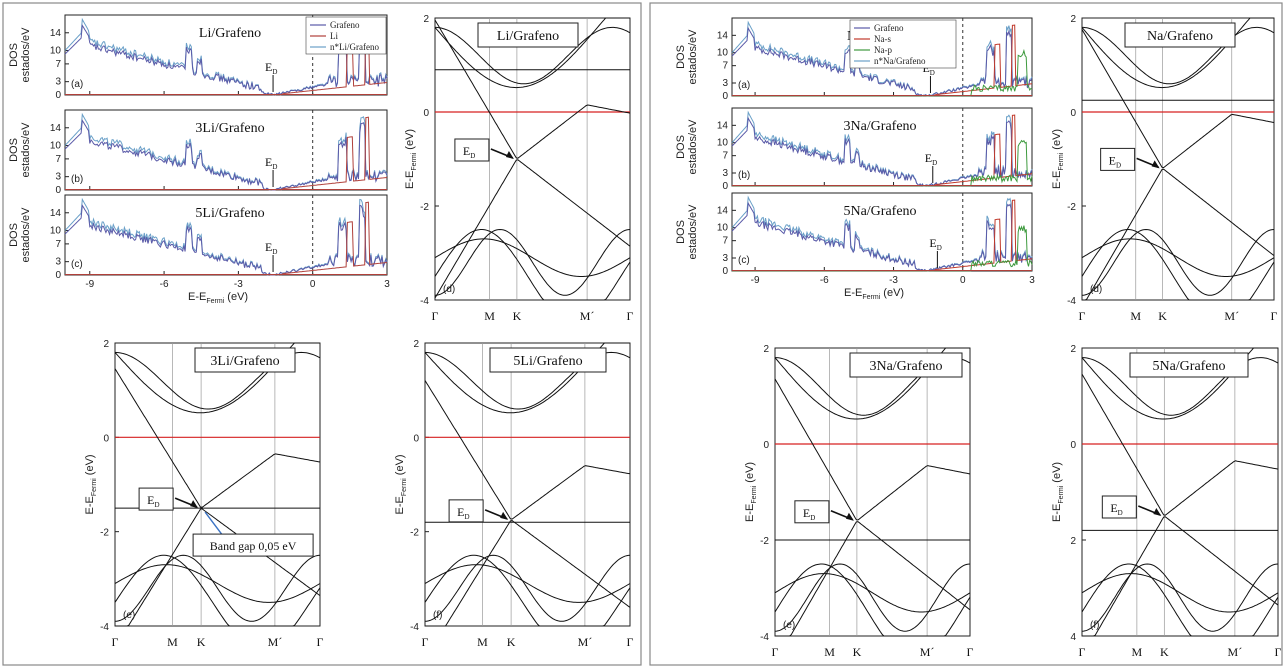 The width and height of the screenshot is (1285, 669). Describe the element at coordinates (77, 84) in the screenshot. I see `dos-panel-letter: (a)` at that location.